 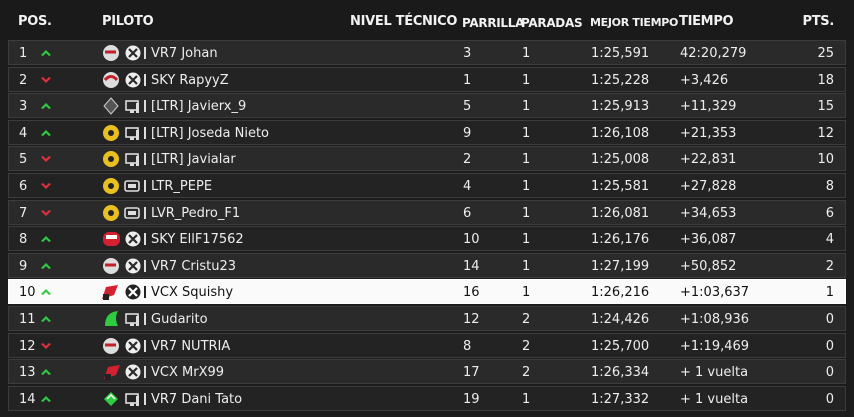 What do you see at coordinates (634, 22) in the screenshot?
I see `header-cell: MEJOR TIEMPO` at bounding box center [634, 22].